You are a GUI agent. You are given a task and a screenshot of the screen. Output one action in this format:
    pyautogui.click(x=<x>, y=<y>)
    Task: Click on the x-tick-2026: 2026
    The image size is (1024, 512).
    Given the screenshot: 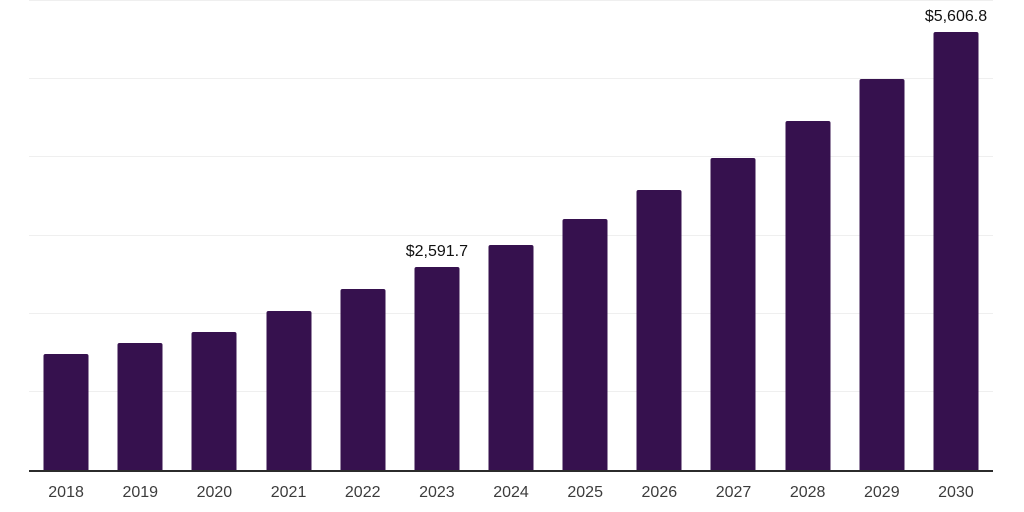 What is the action you would take?
    pyautogui.click(x=659, y=492)
    